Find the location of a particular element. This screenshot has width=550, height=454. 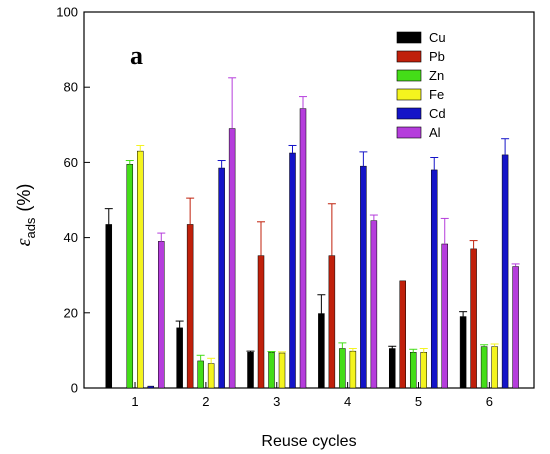

x-tick-label: 5 is located at coordinates (418, 401).